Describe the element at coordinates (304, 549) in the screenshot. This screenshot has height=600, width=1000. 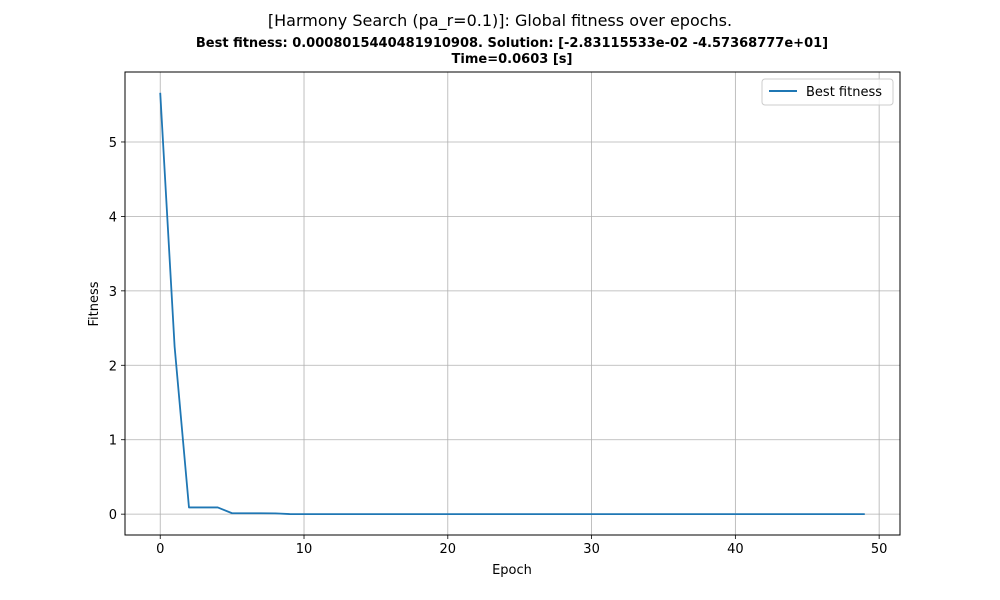
I see `x-tick-label: 10` at that location.